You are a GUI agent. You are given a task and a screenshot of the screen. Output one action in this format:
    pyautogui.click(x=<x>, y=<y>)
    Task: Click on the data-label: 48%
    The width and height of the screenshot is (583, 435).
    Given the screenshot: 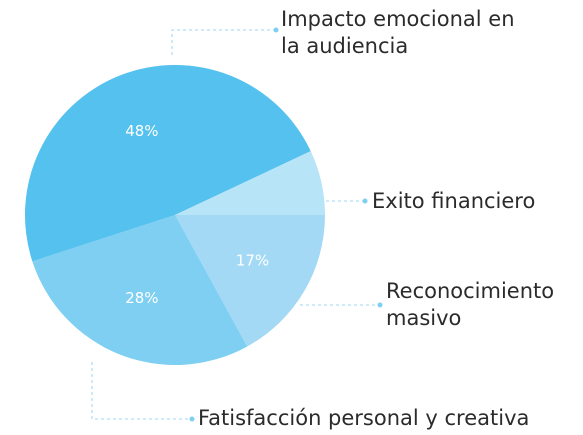 What is the action you would take?
    pyautogui.click(x=141, y=131)
    